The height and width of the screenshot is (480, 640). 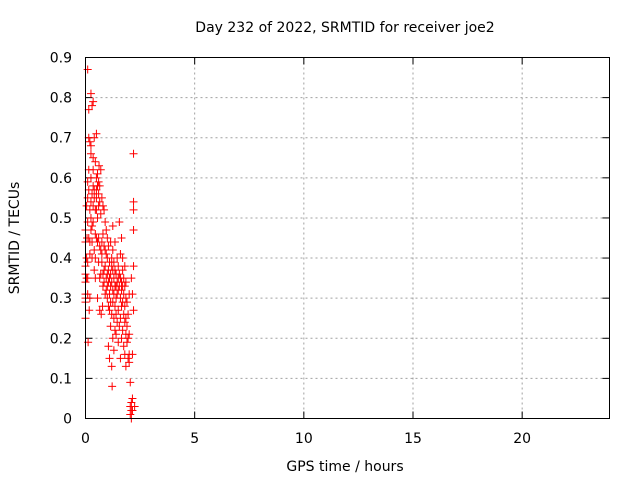 I want to click on y-tick-label: 0.5, so click(x=61, y=219).